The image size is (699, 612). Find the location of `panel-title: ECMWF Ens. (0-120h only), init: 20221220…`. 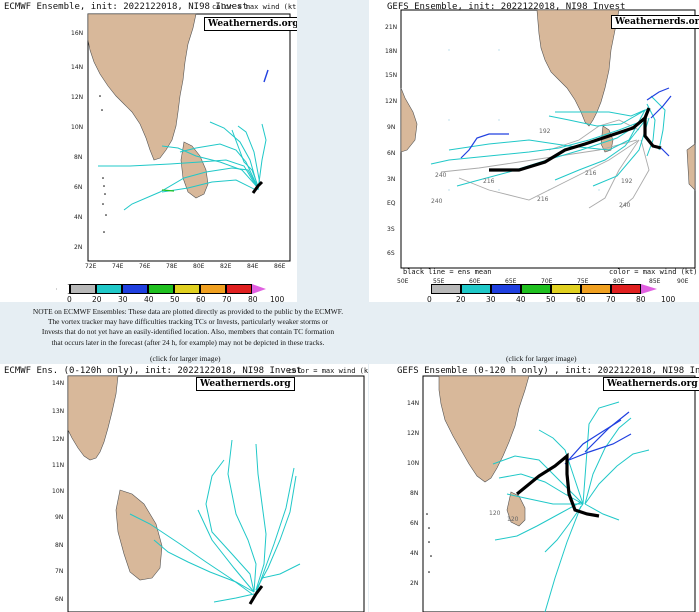

panel-title: ECMWF Ens. (0-120h only), init: 20221220… is located at coordinates (153, 371).